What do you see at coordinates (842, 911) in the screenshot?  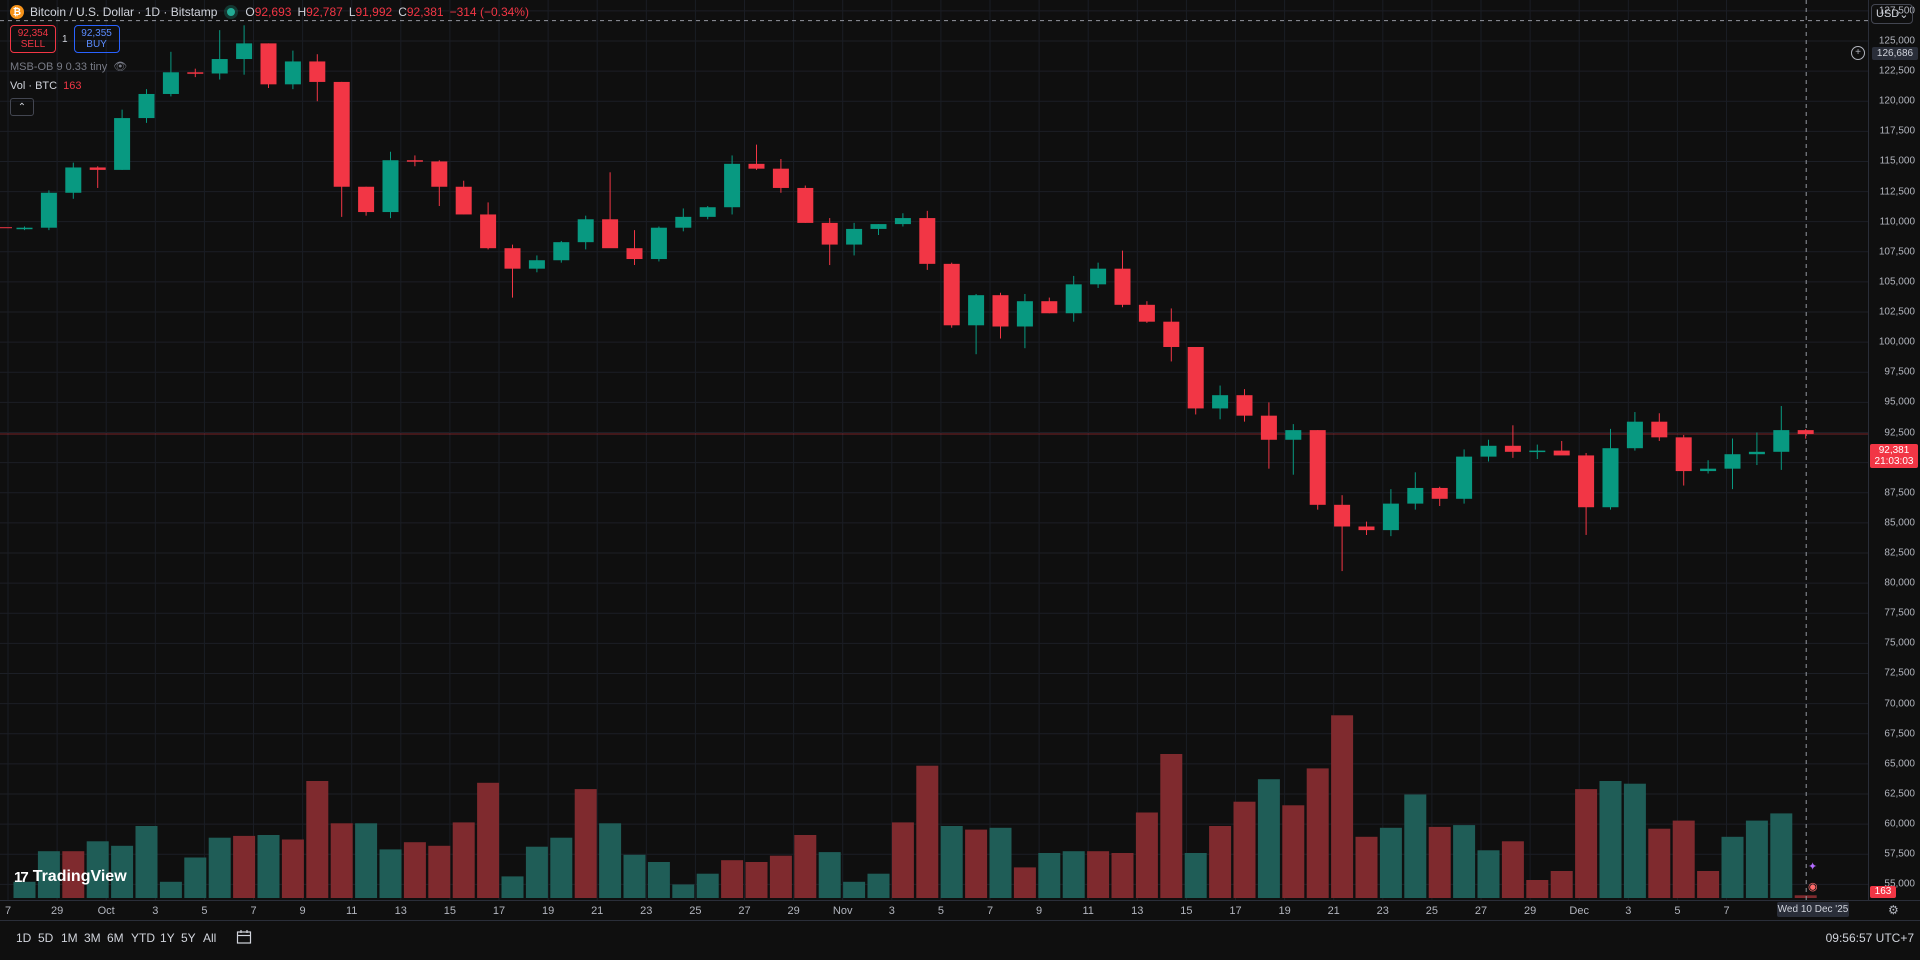 I see `time-tick-label: Nov` at bounding box center [842, 911].